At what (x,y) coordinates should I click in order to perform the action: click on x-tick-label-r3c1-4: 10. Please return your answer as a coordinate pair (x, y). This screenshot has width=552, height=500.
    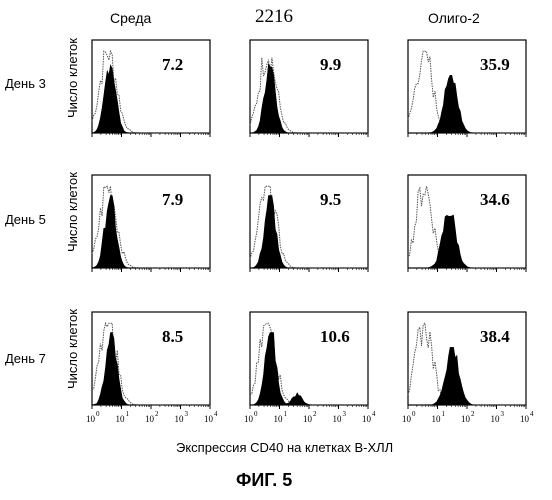
    Looking at the image, I should click on (209, 419).